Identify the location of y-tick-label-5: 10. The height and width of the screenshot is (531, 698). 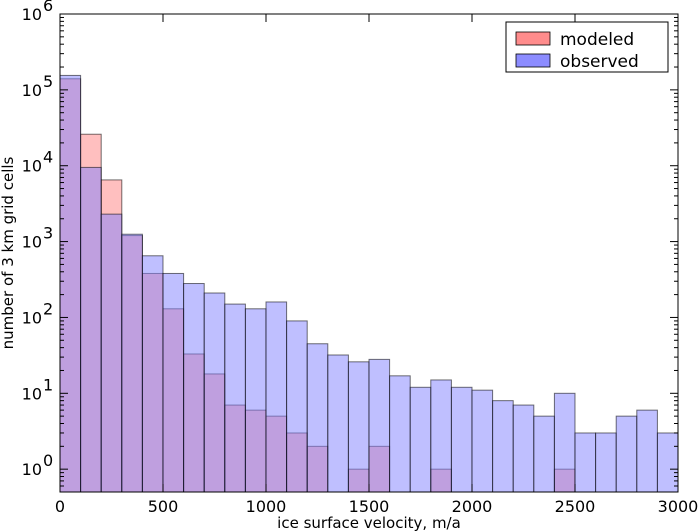
(32, 90).